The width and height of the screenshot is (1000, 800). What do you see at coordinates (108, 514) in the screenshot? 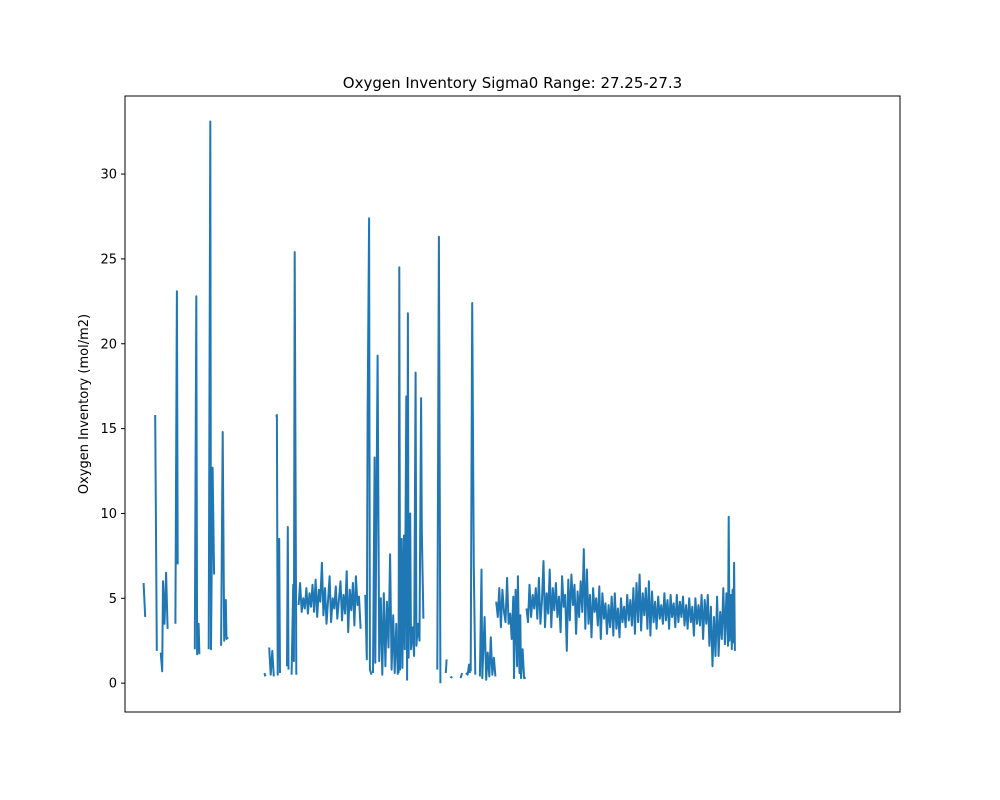
I see `y-tick-label: 10` at bounding box center [108, 514].